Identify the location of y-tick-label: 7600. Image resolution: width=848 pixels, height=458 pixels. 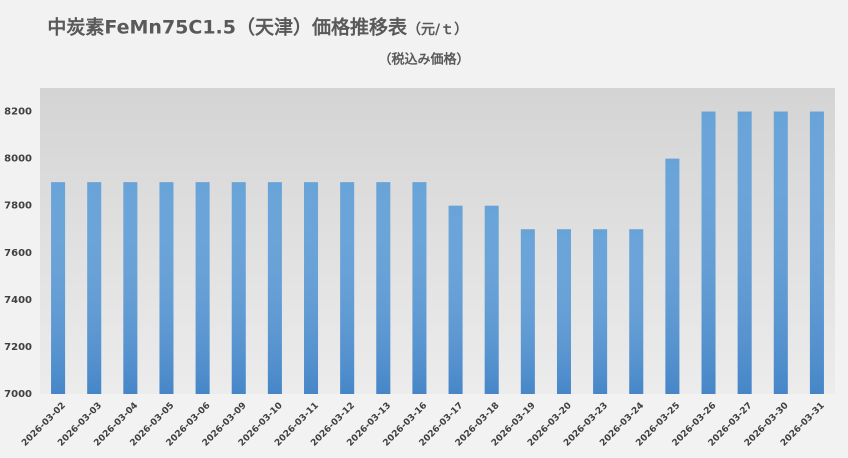
(18, 253).